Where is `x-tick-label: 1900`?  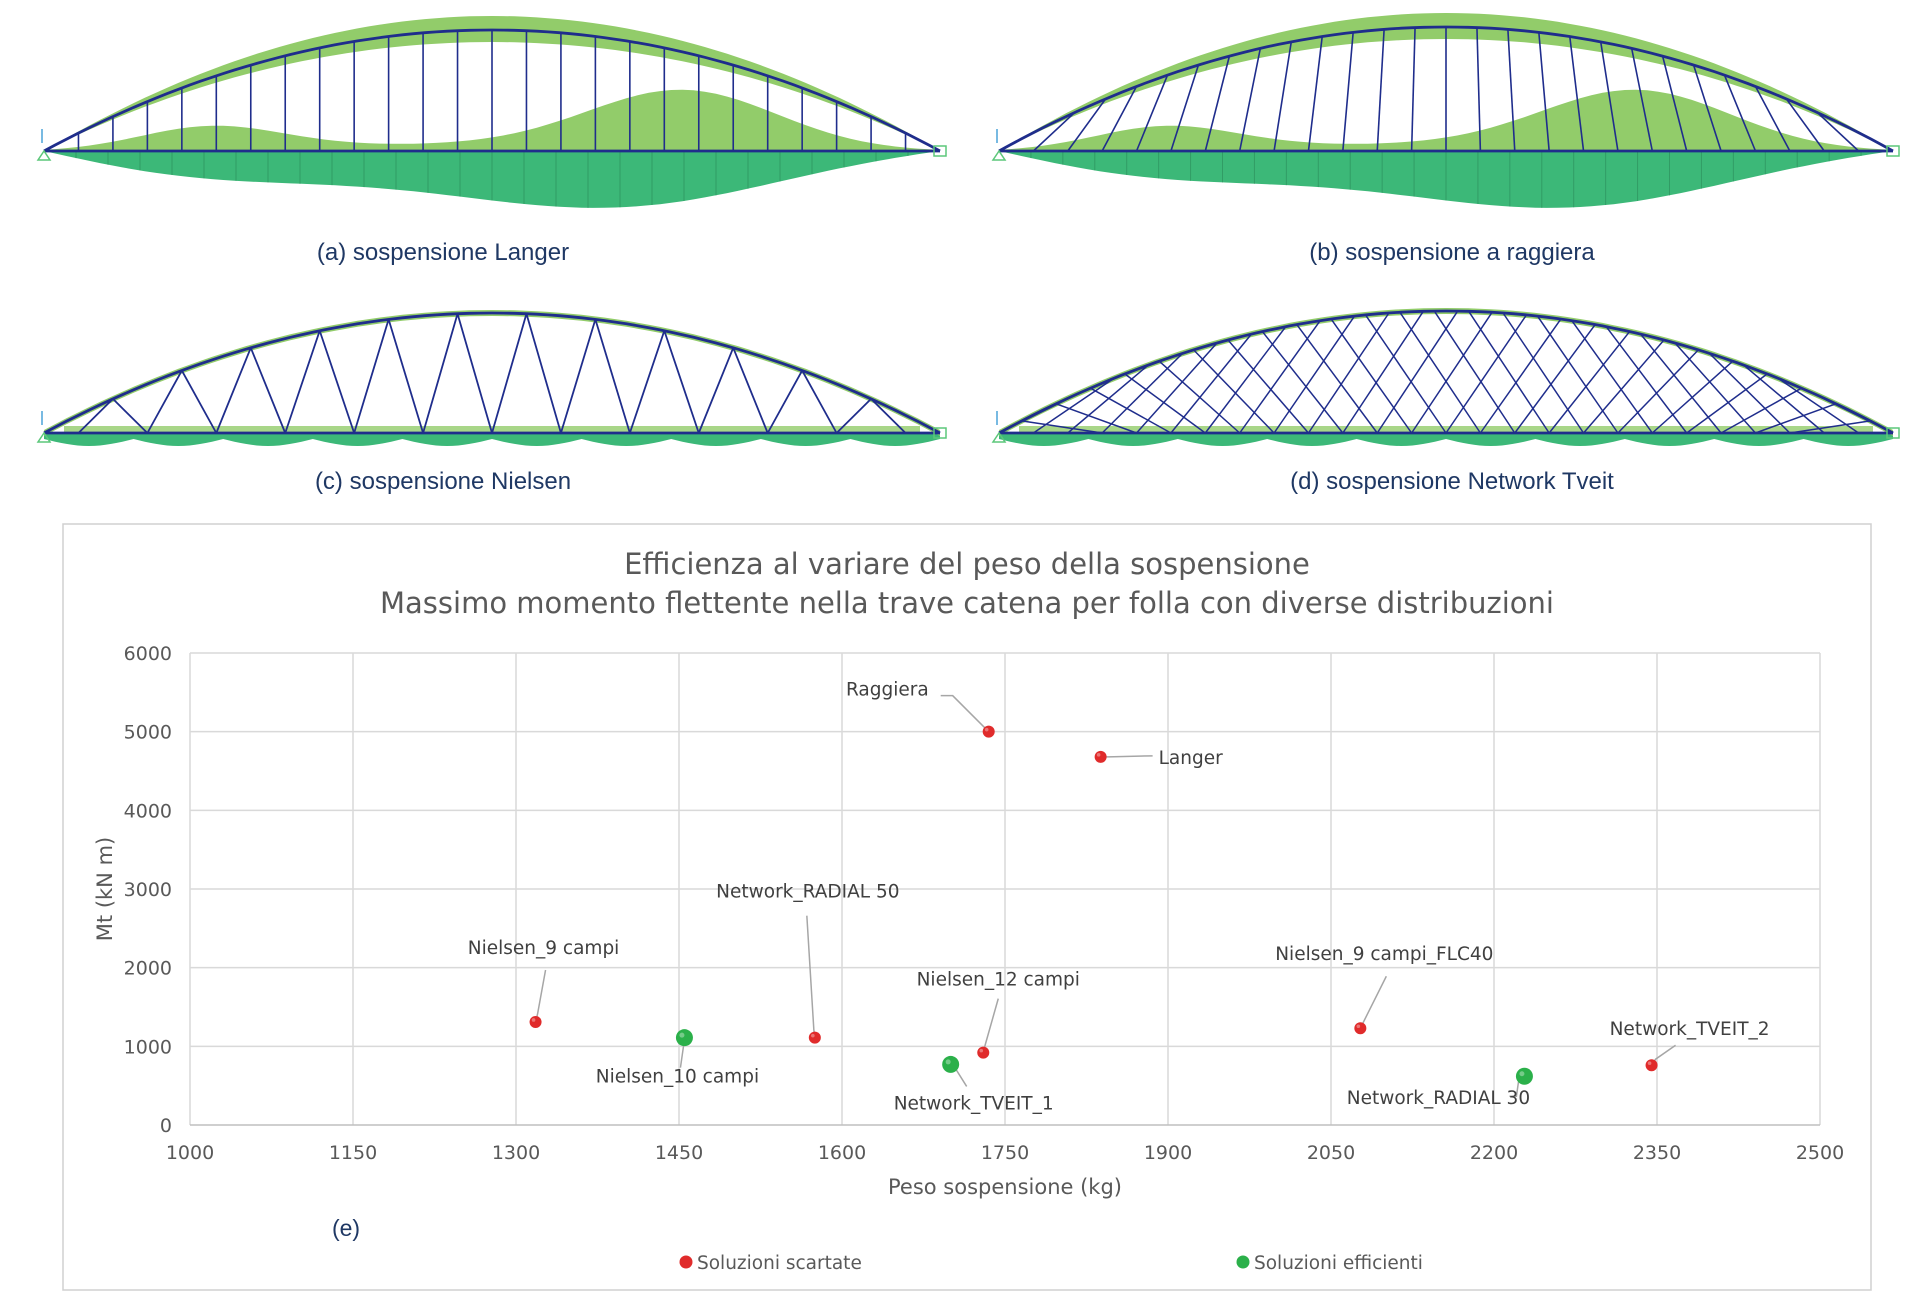 x-tick-label: 1900 is located at coordinates (1168, 1153).